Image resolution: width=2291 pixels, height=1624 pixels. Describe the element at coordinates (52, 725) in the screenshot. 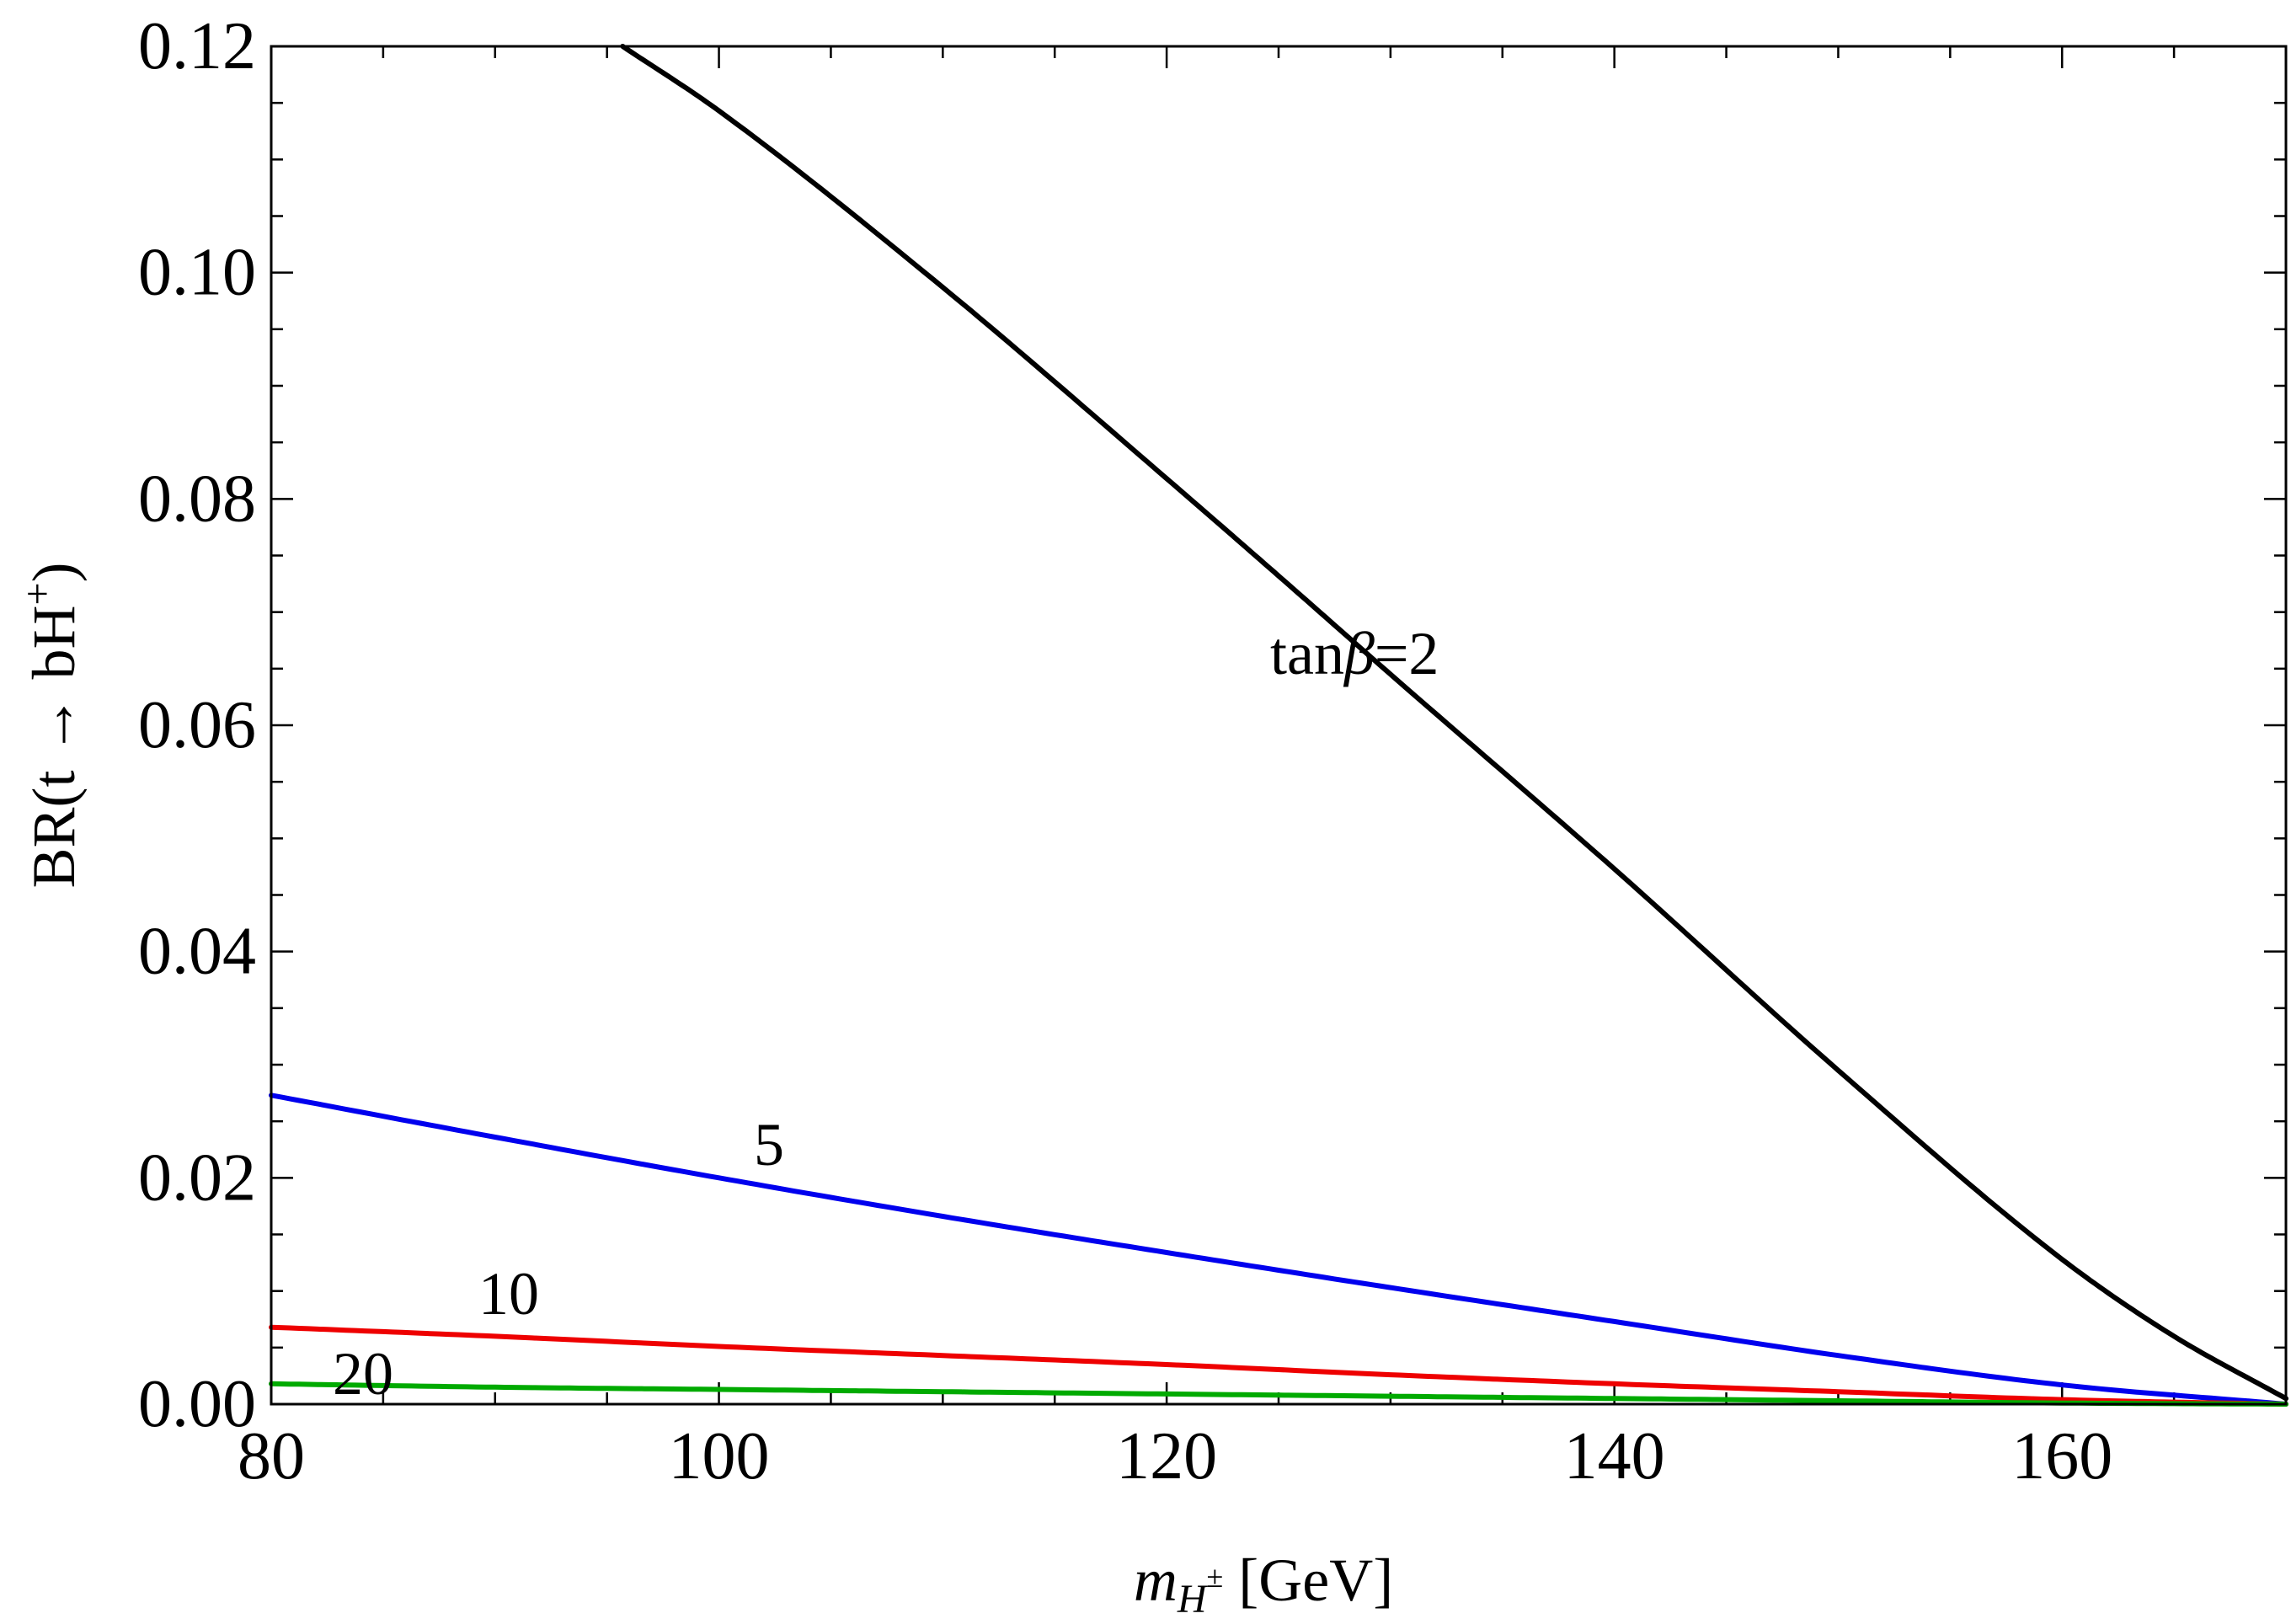

I see `y-axis-label: BR(t → bH+)` at that location.